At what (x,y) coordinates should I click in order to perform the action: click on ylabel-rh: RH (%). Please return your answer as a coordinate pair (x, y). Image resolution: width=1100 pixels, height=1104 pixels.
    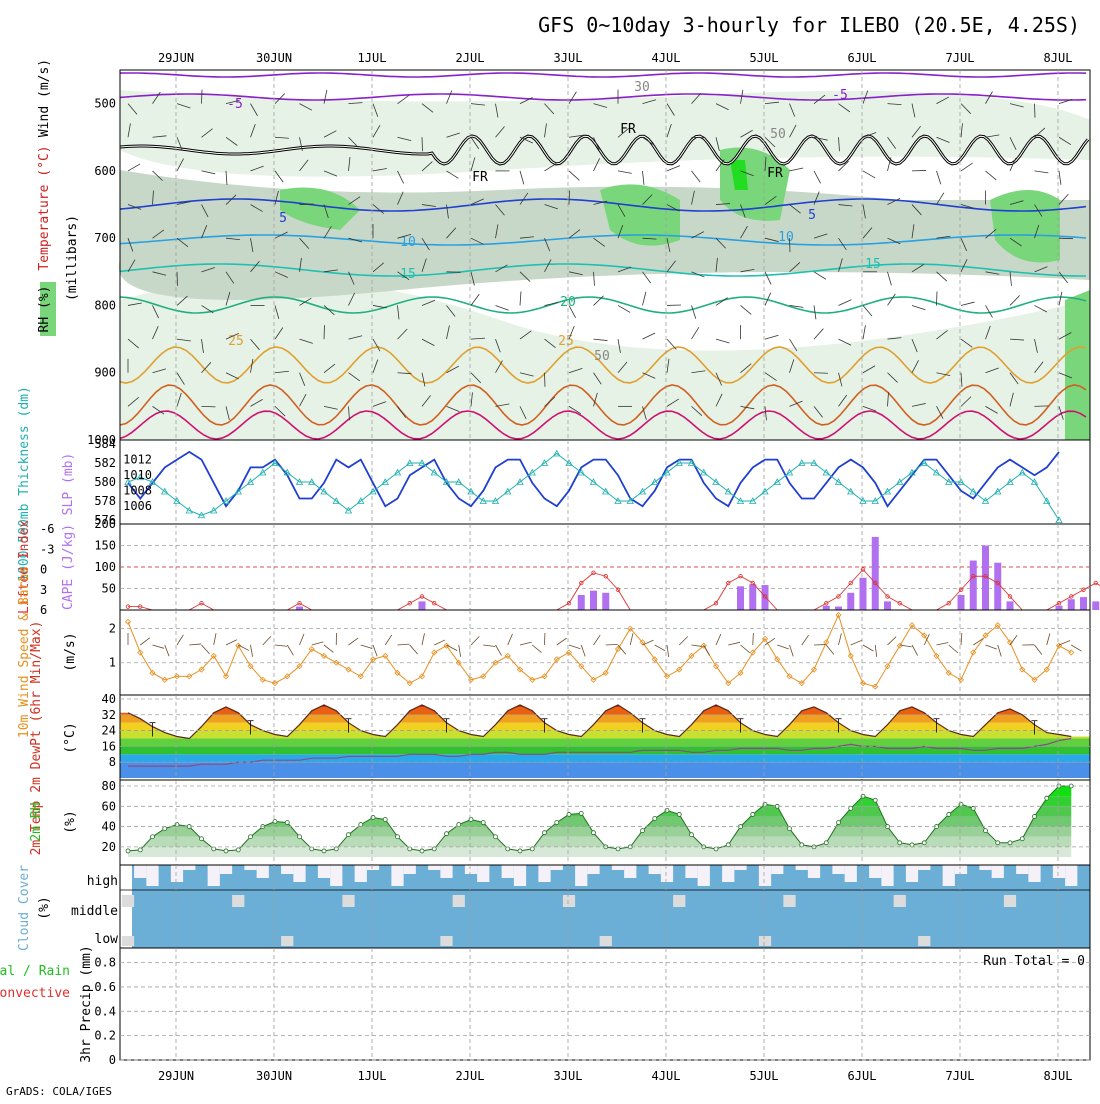
    Looking at the image, I should click on (44, 309).